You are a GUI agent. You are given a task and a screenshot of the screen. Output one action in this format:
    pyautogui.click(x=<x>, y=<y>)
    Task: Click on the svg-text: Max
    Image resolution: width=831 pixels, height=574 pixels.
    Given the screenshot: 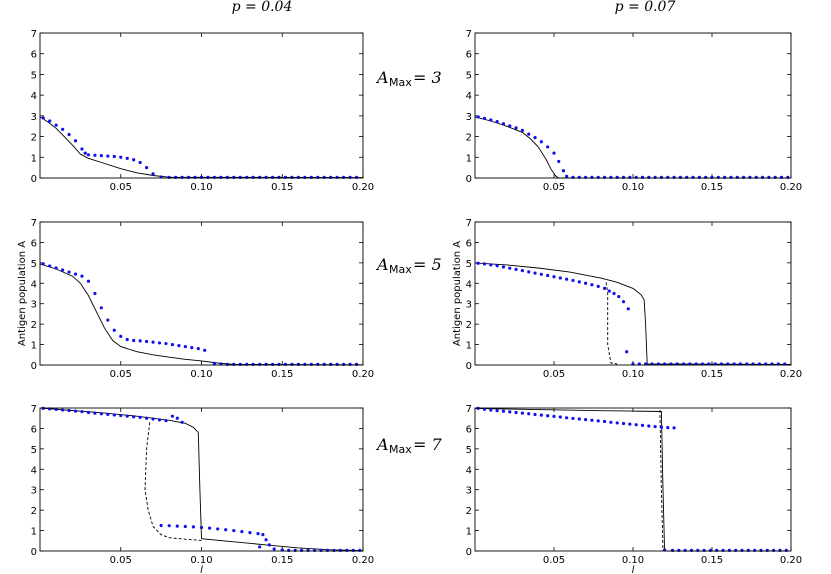 What is the action you would take?
    pyautogui.click(x=400, y=449)
    